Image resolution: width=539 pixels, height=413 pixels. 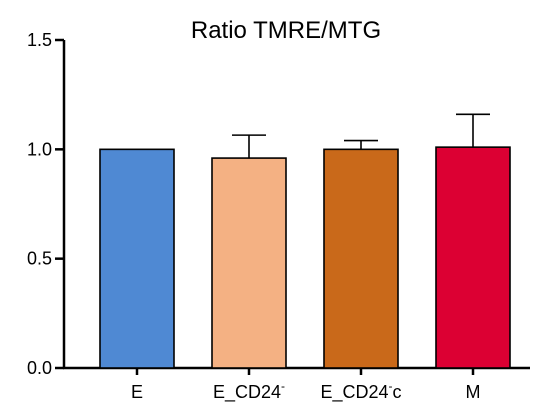 What do you see at coordinates (249, 391) in the screenshot?
I see `x-tick-label: E_CD24-` at bounding box center [249, 391].